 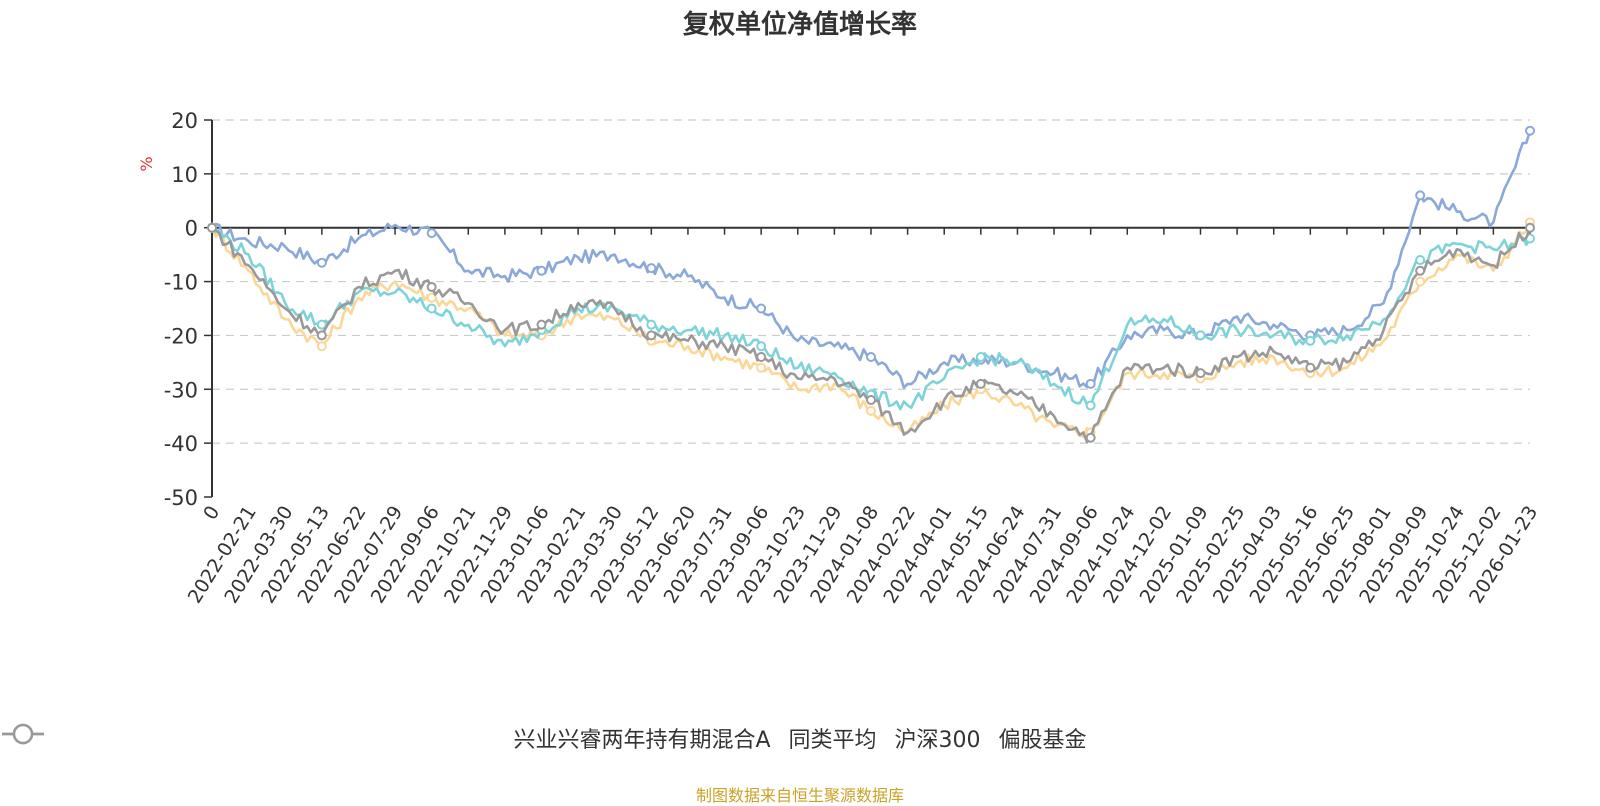 What do you see at coordinates (937, 740) in the screenshot?
I see `legend-label: 沪深300` at bounding box center [937, 740].